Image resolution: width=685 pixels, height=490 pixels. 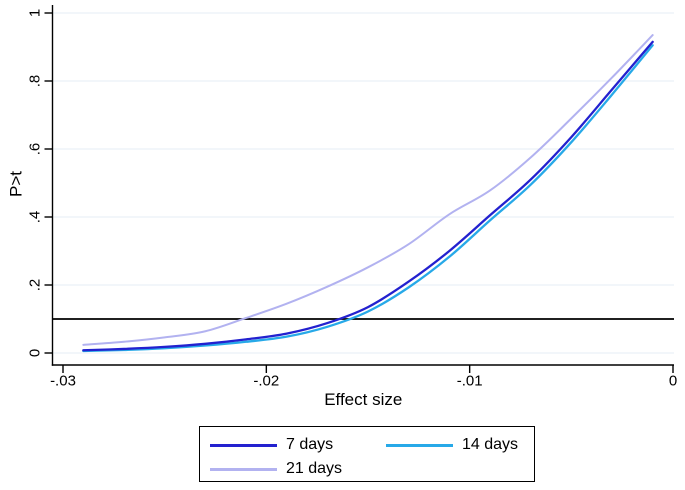 What do you see at coordinates (35, 81) in the screenshot?
I see `y-tick-label: .8` at bounding box center [35, 81].